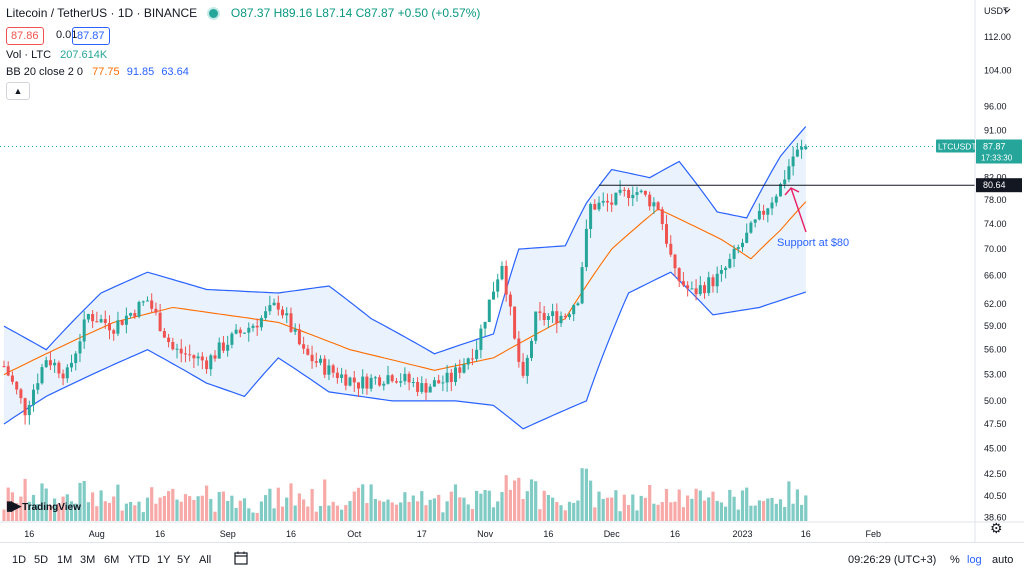  What do you see at coordinates (56, 55) in the screenshot?
I see `volume-legend: Vol · LTC 207.614K` at bounding box center [56, 55].